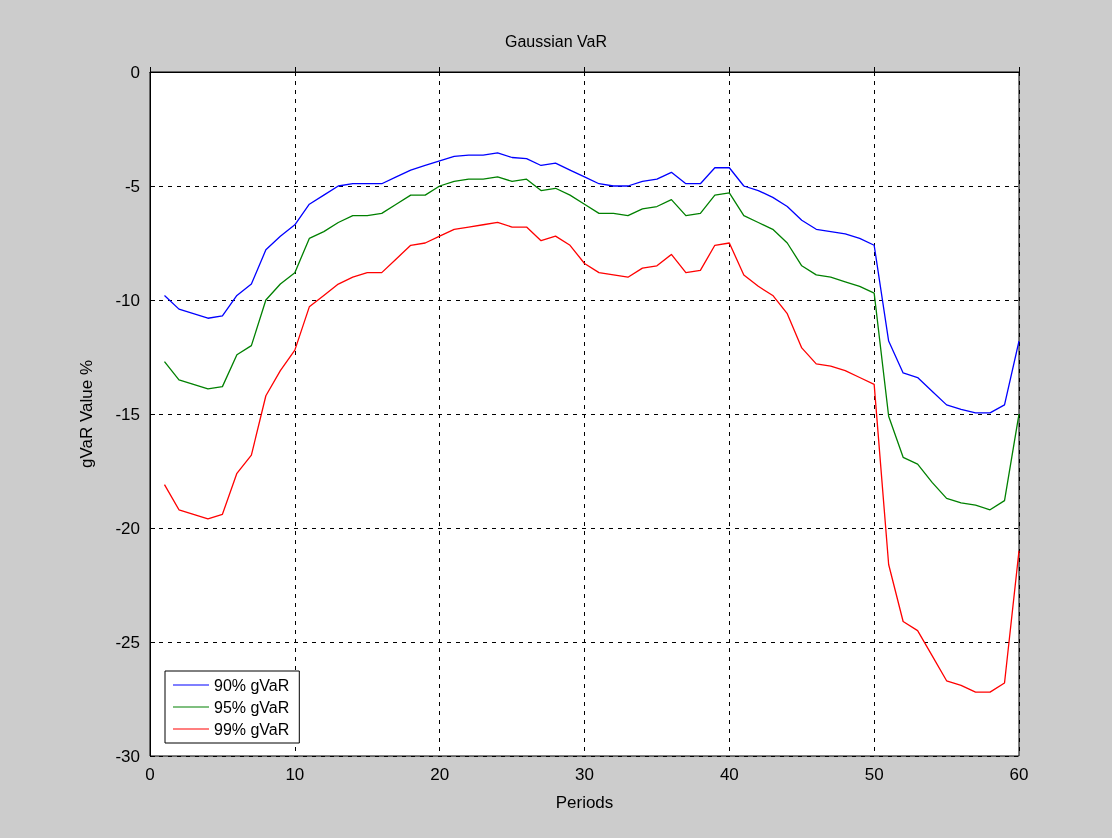 This screenshot has height=838, width=1112. I want to click on y-tick-label: 0, so click(135, 72).